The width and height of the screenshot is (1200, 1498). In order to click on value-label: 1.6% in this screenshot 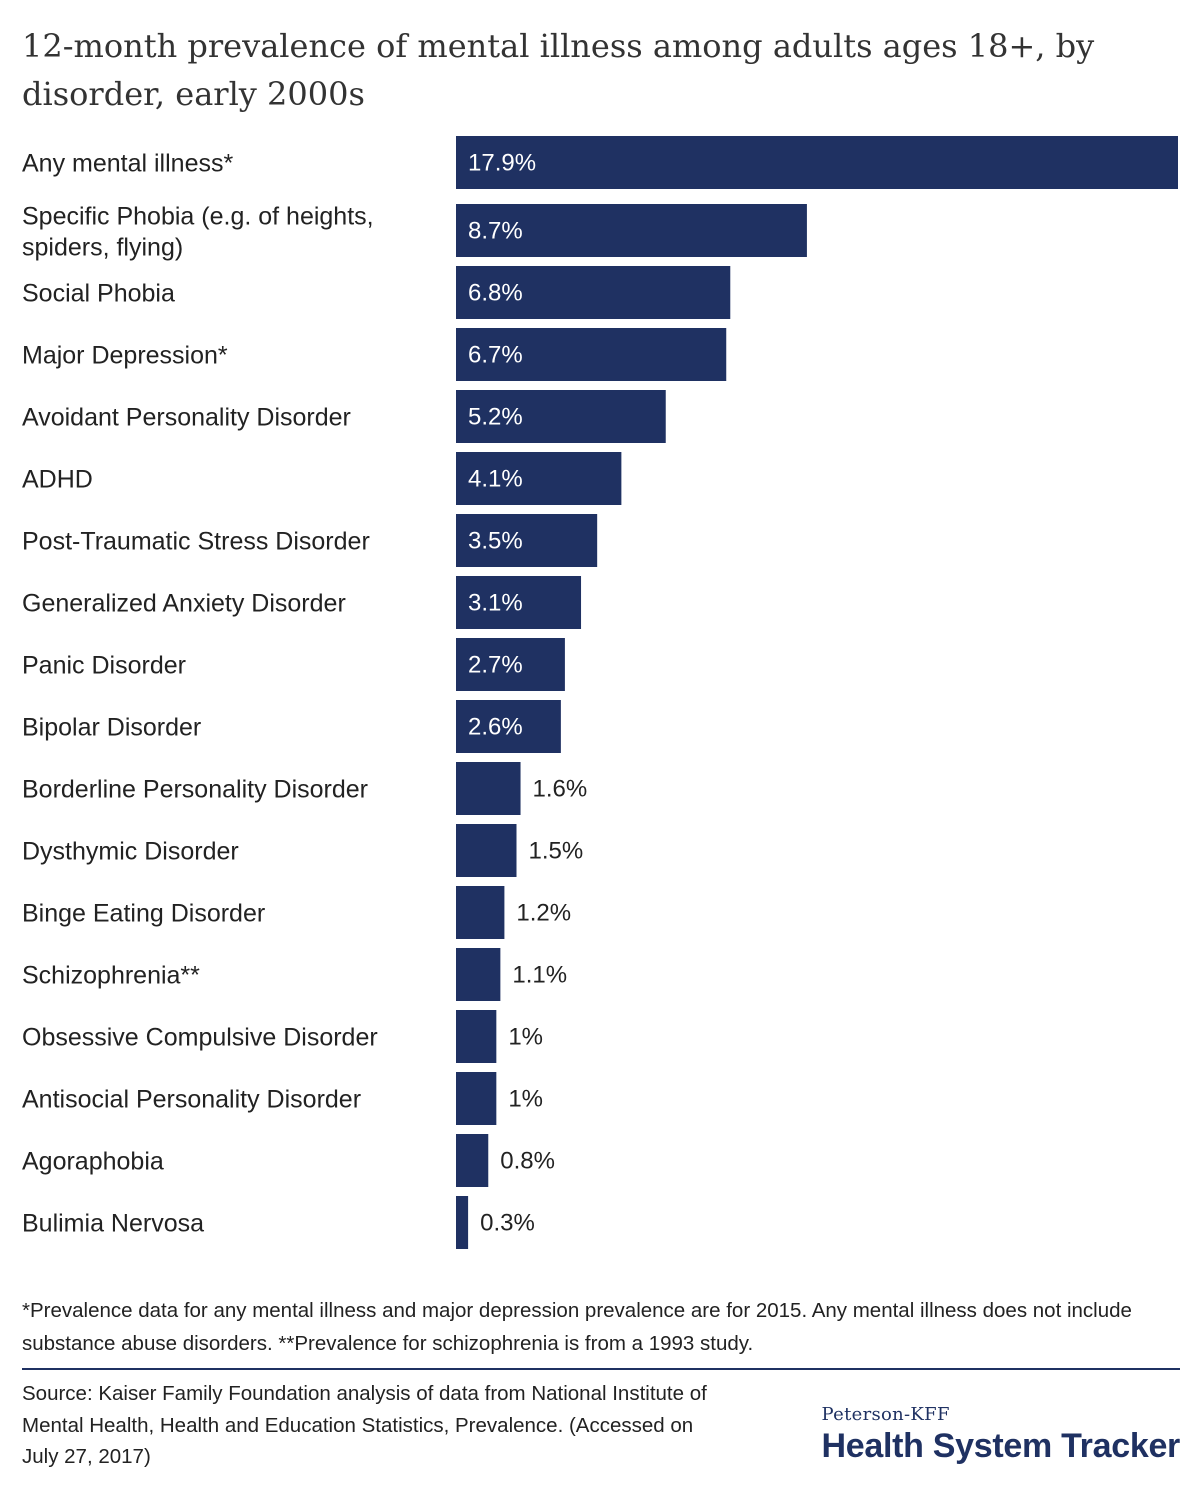, I will do `click(560, 789)`.